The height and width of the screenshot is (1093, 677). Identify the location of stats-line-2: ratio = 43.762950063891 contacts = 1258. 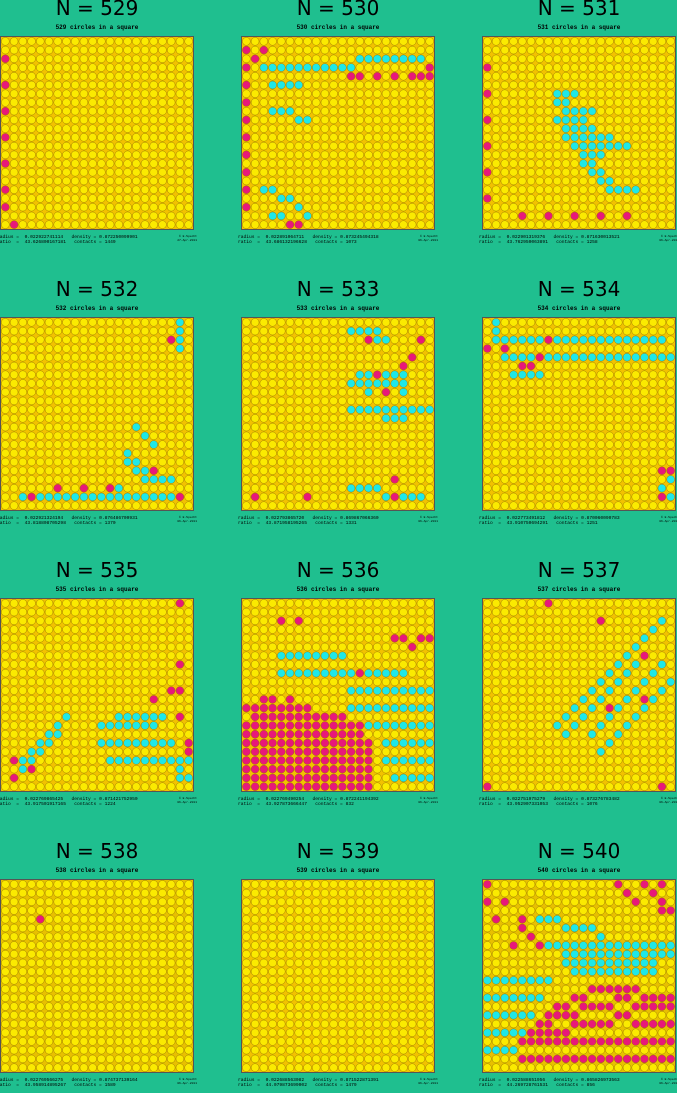
(538, 242).